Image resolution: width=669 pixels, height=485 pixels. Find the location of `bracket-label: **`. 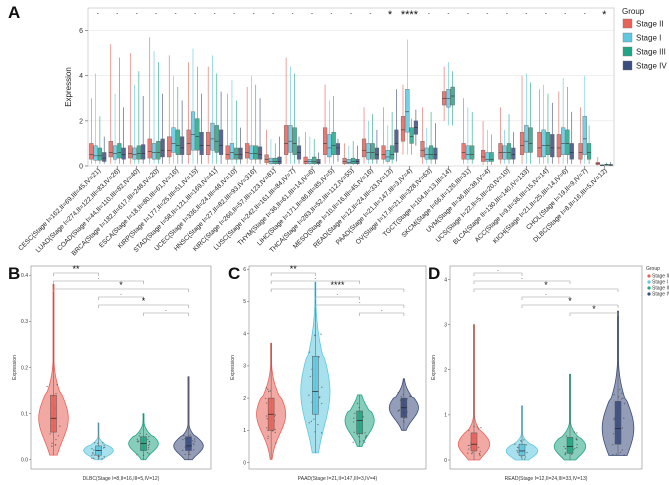

bracket-label: ** is located at coordinates (294, 269).